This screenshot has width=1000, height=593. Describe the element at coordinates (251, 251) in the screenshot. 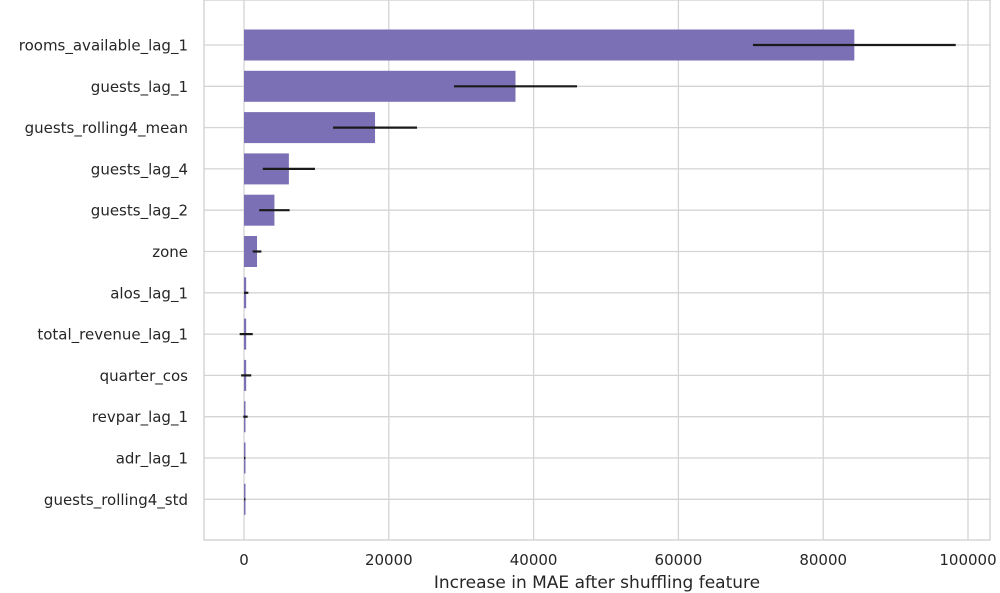

I see `bar-zone` at that location.